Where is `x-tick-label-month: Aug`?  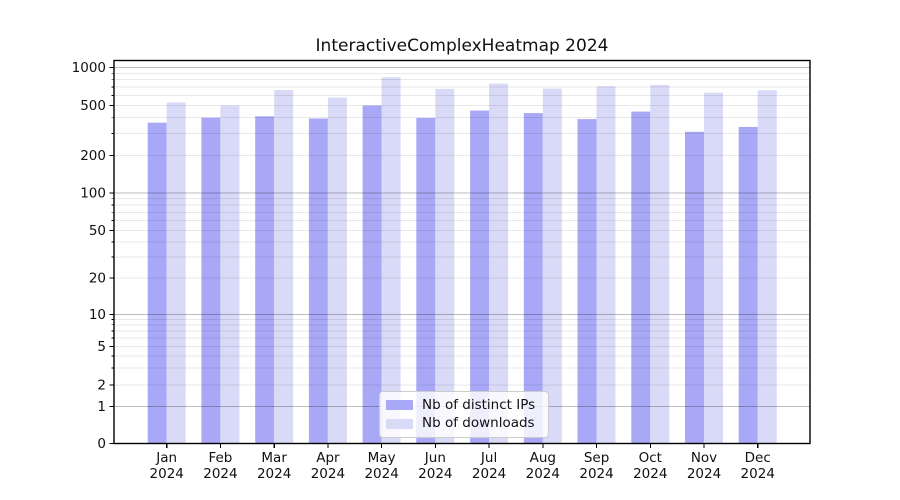
x-tick-label-month: Aug is located at coordinates (543, 458).